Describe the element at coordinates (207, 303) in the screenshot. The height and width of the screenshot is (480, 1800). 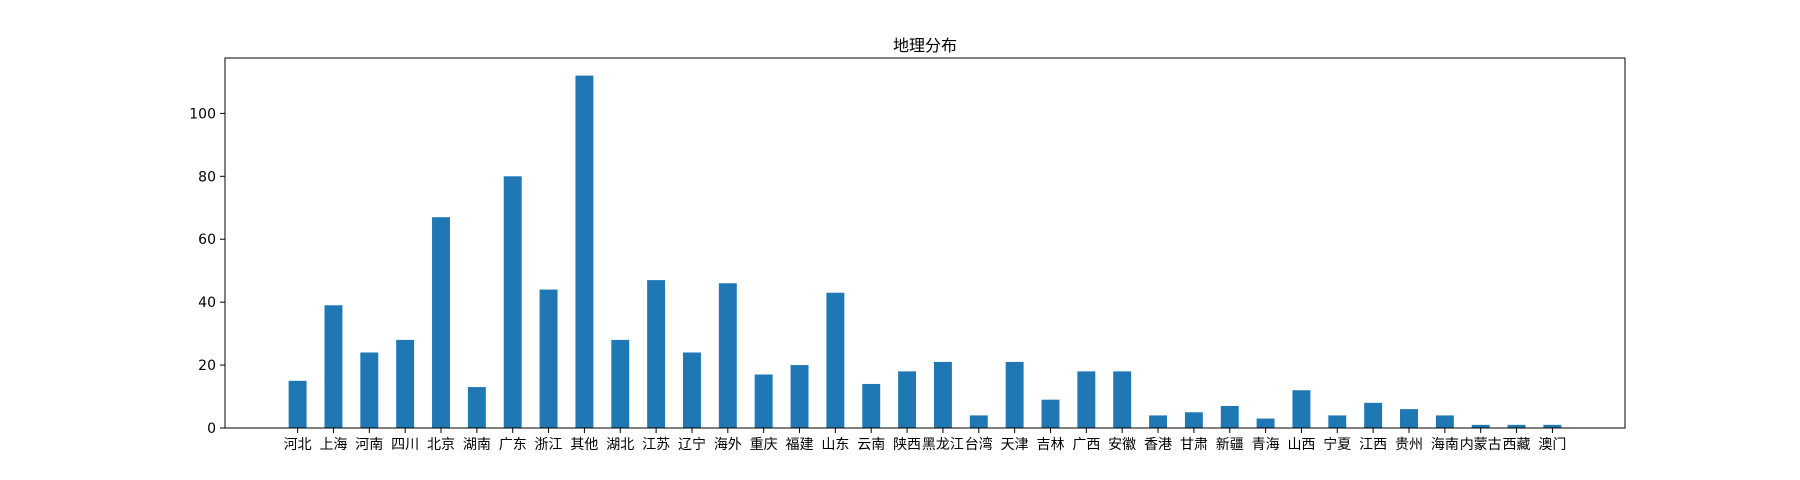
I see `y-tick-label: 40` at that location.